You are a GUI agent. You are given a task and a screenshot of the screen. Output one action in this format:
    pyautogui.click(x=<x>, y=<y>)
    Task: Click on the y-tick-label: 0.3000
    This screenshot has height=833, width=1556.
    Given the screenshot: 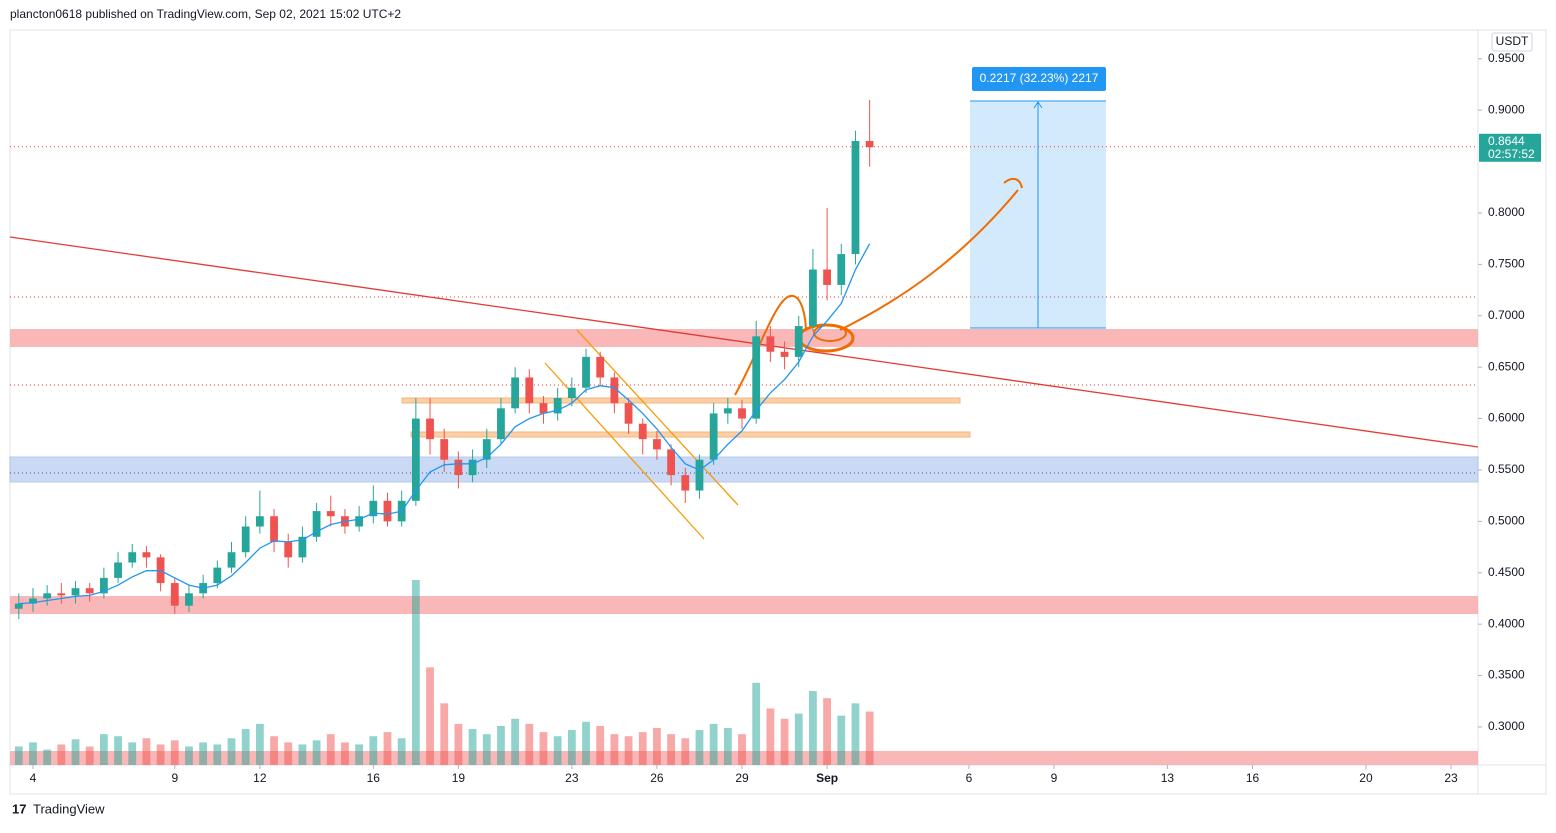 What is the action you would take?
    pyautogui.click(x=1506, y=726)
    